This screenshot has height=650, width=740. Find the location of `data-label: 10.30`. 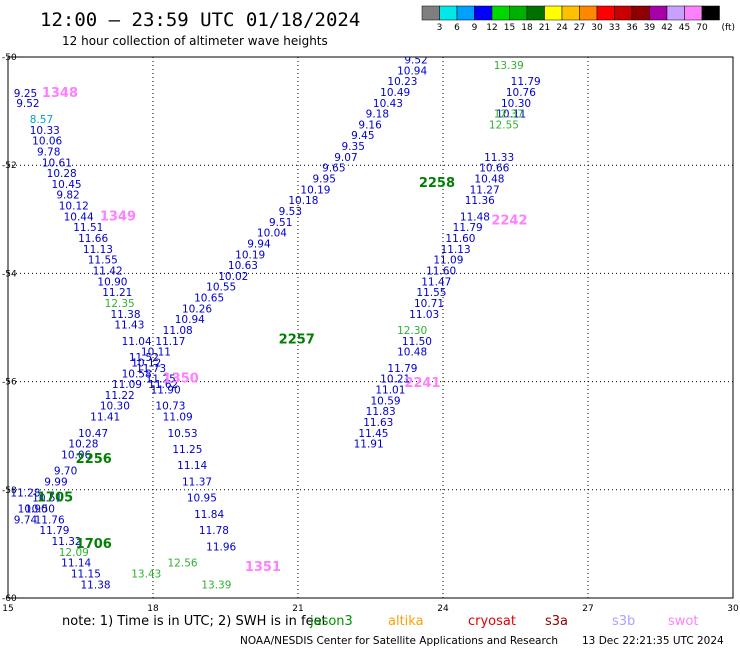

data-label: 10.30 is located at coordinates (516, 104).